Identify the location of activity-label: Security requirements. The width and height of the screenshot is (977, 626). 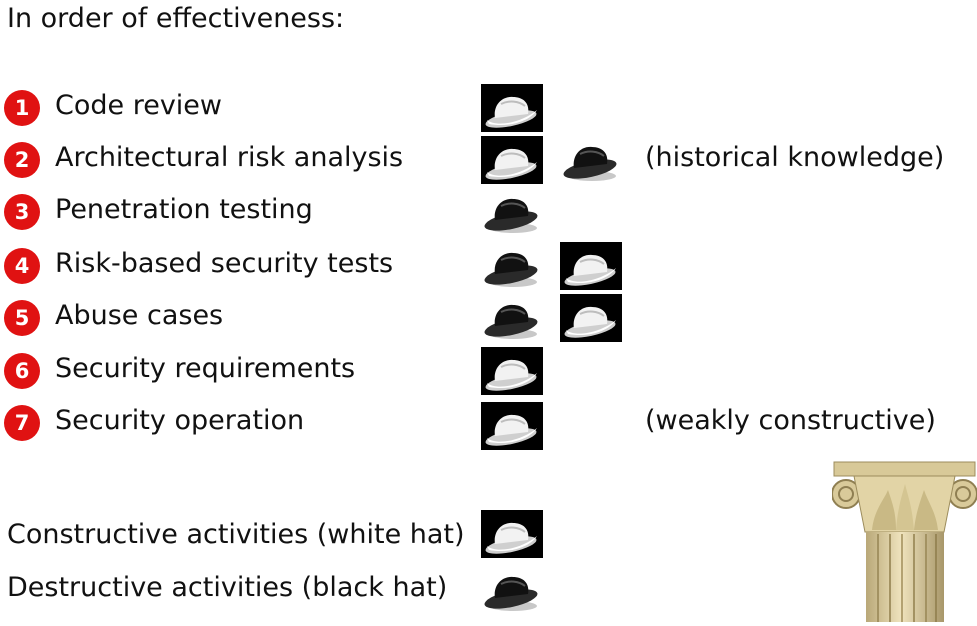
(205, 368).